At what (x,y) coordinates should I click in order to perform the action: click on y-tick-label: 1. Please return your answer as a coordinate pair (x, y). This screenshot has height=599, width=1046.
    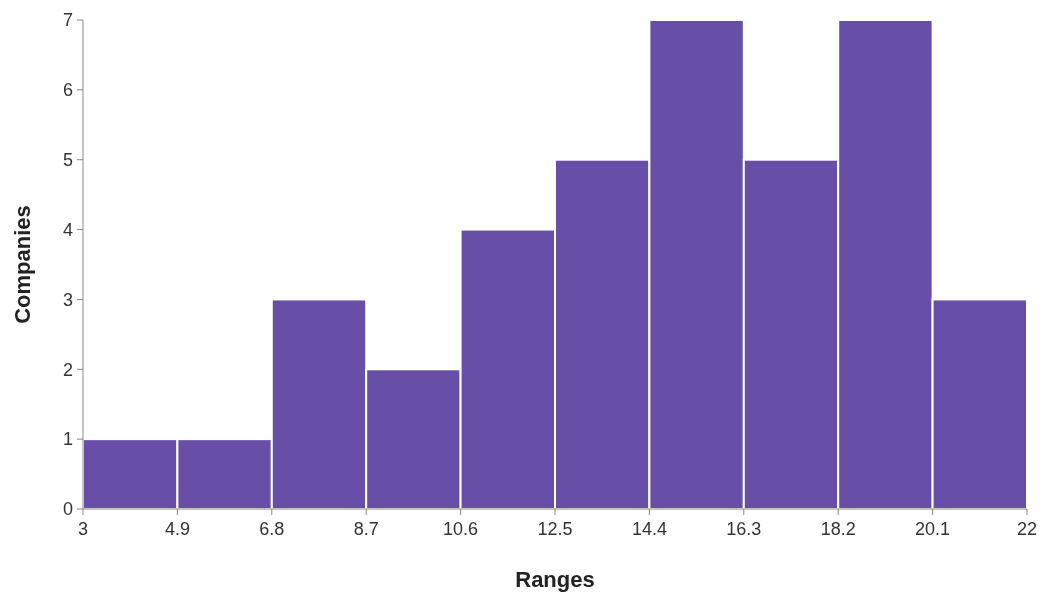
    Looking at the image, I should click on (67, 439).